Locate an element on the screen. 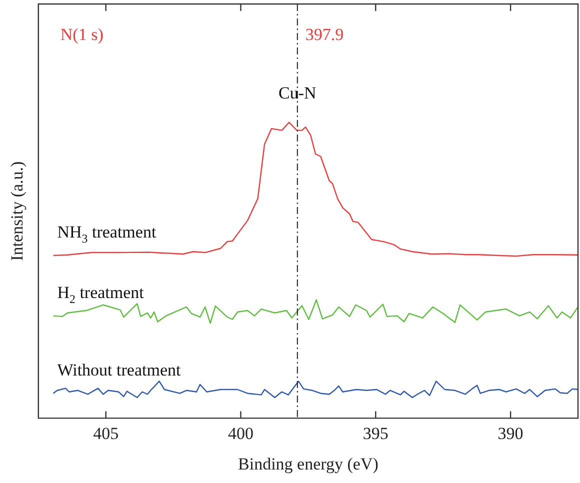 The height and width of the screenshot is (483, 580). x-tick-label: 395 is located at coordinates (375, 433).